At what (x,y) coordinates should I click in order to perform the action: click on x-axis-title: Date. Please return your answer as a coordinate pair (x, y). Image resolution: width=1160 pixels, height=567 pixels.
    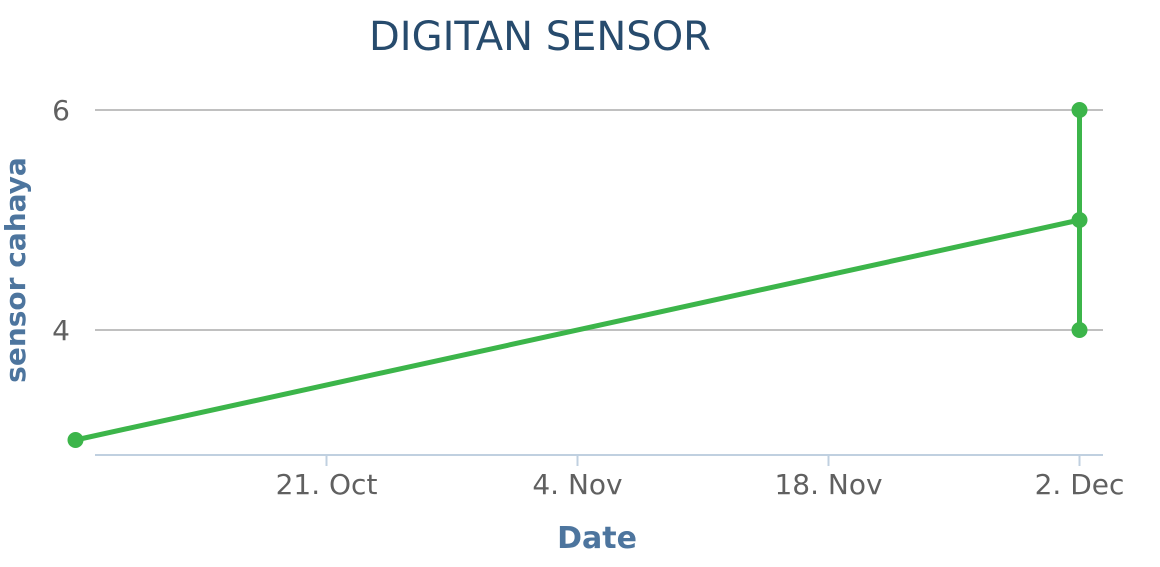
    Looking at the image, I should click on (597, 538).